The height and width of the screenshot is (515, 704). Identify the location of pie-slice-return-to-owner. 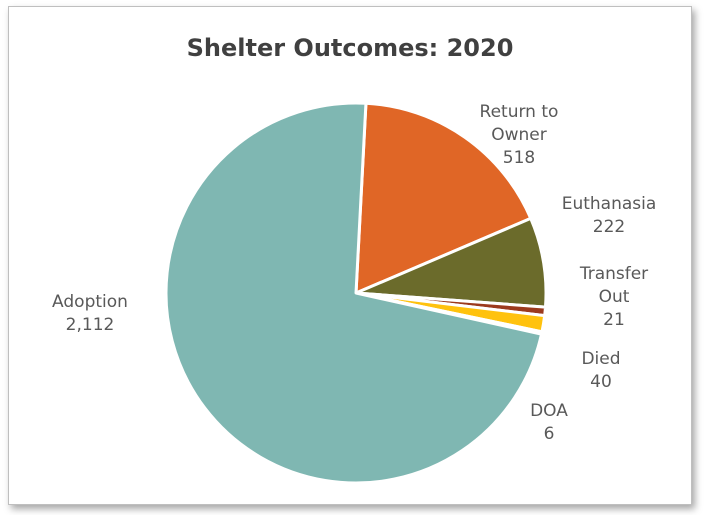
(443, 198).